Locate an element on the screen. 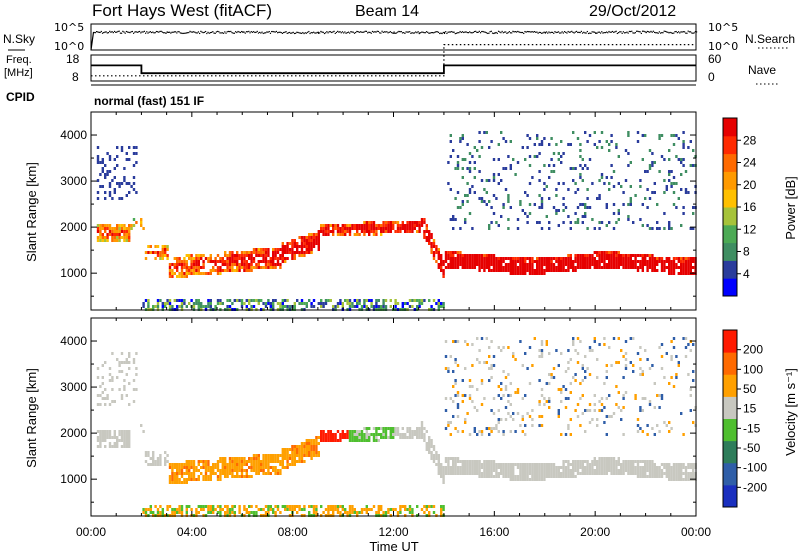 The width and height of the screenshot is (800, 554). power-colorbar-tick-label: 8 is located at coordinates (746, 252).